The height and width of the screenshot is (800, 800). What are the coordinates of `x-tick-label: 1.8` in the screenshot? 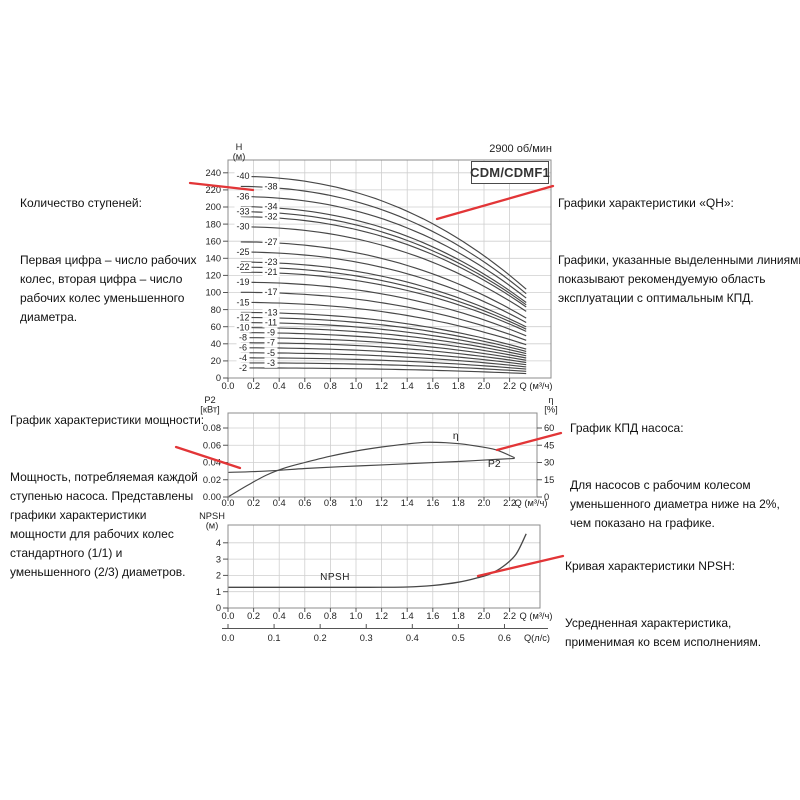 It's located at (458, 616).